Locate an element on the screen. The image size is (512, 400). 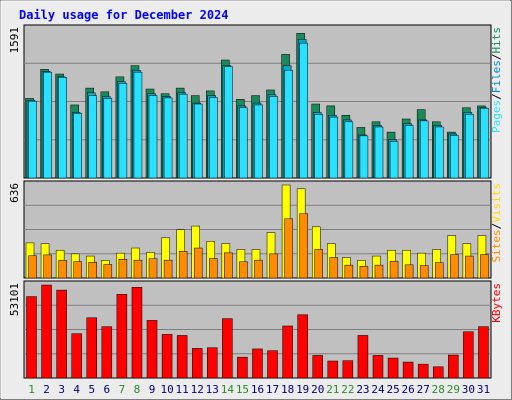
x-tick-label: 17 is located at coordinates (272, 389).